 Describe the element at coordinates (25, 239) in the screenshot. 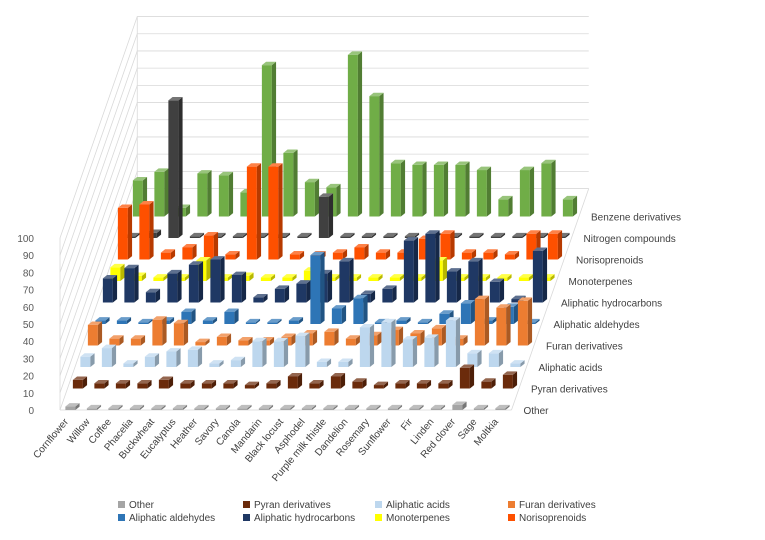

I see `y-tick-label: 100` at that location.